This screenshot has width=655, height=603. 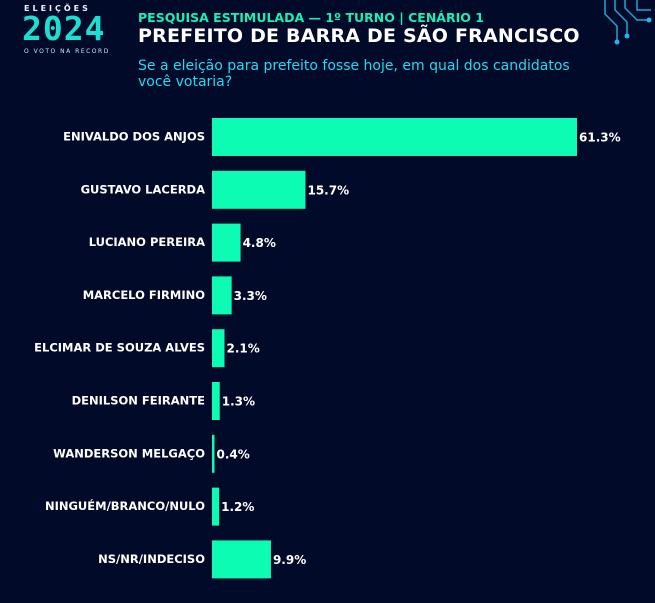 What do you see at coordinates (129, 453) in the screenshot?
I see `category-label: WANDERSON MELGAÇO` at bounding box center [129, 453].